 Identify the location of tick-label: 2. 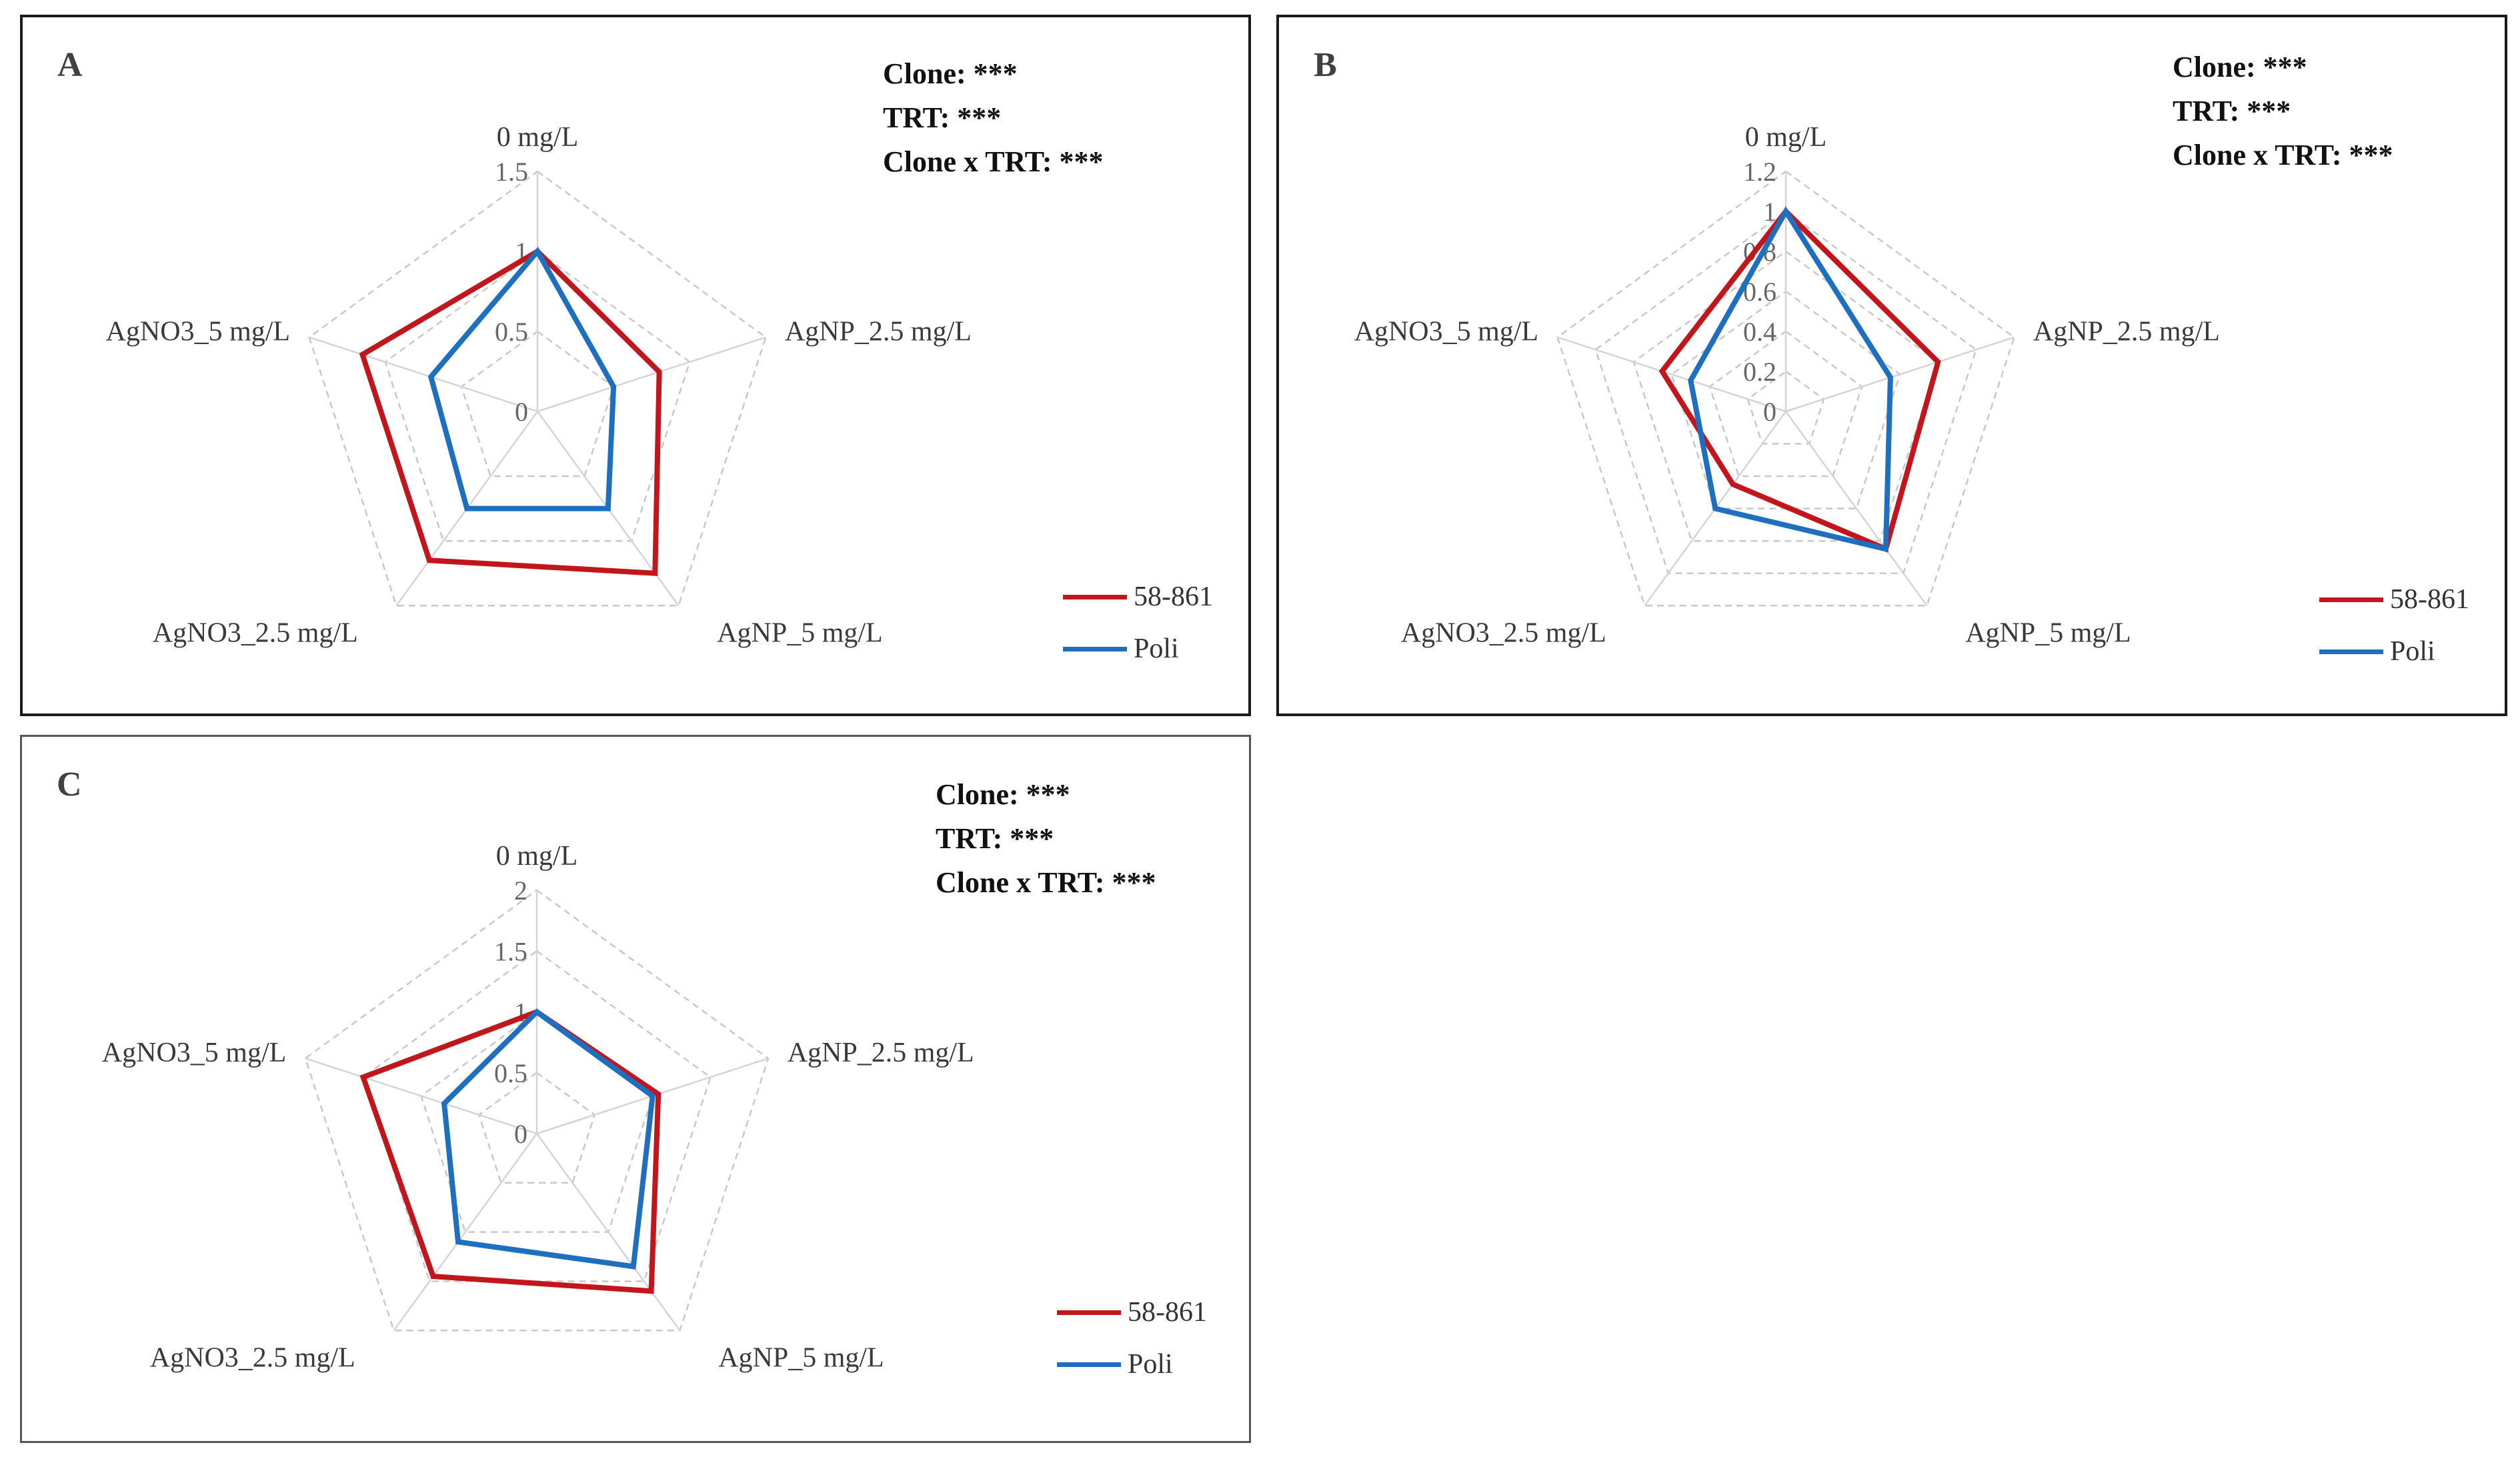
(520, 891).